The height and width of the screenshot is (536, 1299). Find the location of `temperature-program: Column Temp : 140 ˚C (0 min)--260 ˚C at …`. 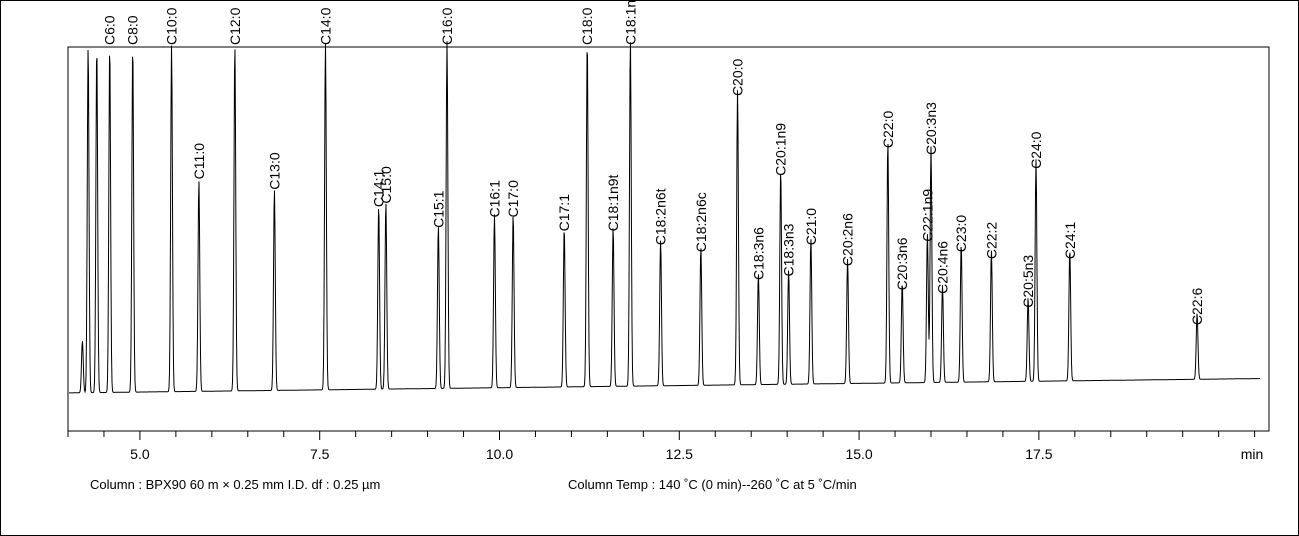

temperature-program: Column Temp : 140 ˚C (0 min)--260 ˚C at … is located at coordinates (712, 484).